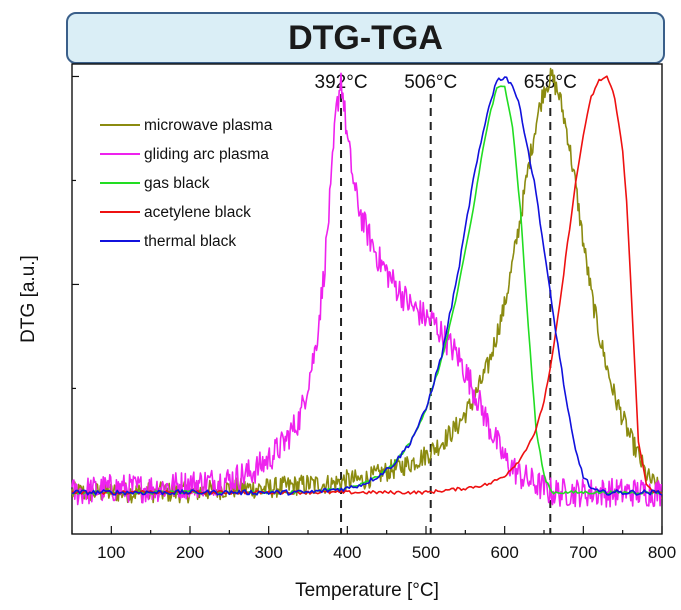 This screenshot has height=610, width=681. I want to click on x-tick-label: 300, so click(268, 552).